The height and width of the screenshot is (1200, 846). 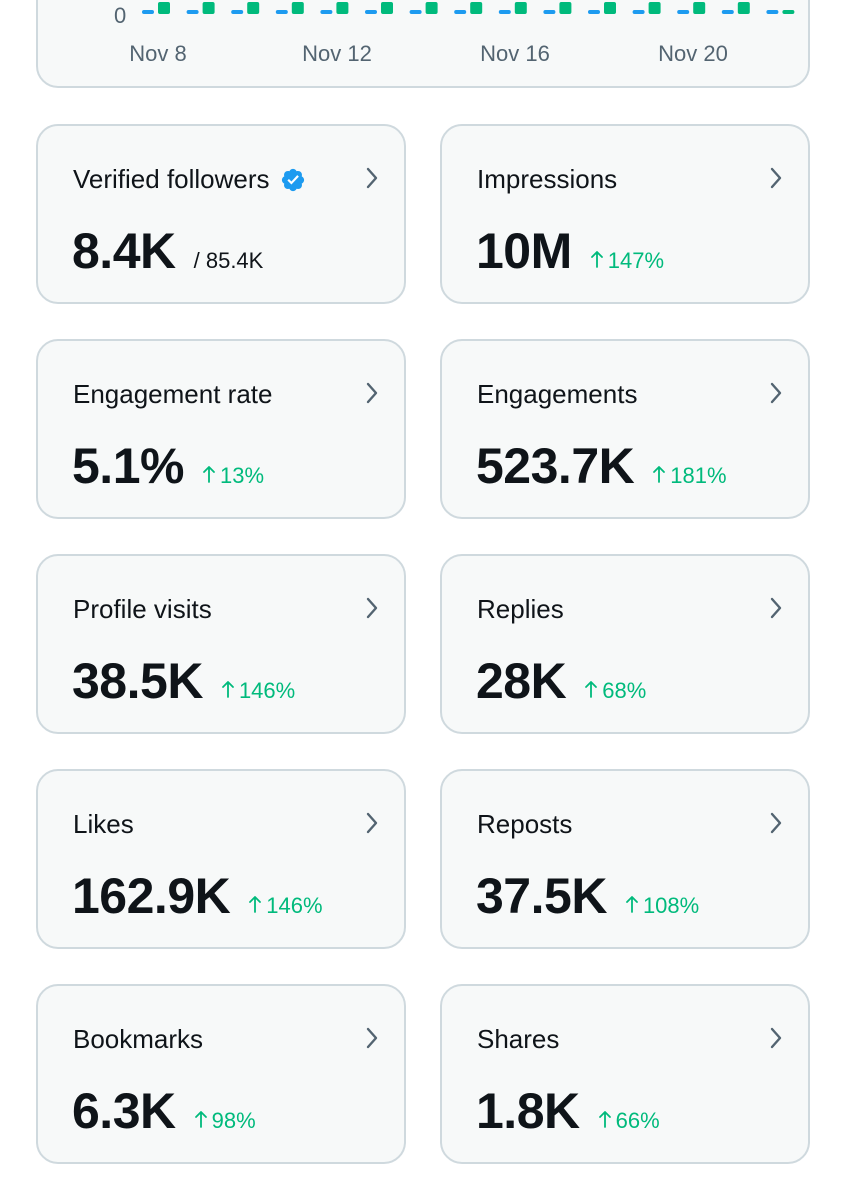 I want to click on metric-label: Likes, so click(x=103, y=824).